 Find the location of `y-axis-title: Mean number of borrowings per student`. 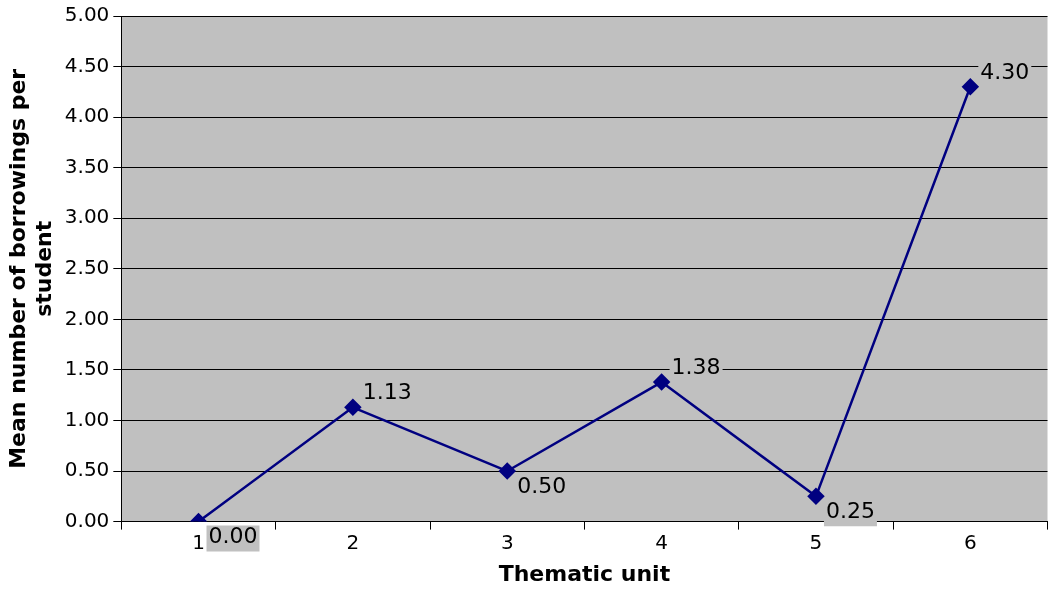

y-axis-title: Mean number of borrowings per student is located at coordinates (30, 268).